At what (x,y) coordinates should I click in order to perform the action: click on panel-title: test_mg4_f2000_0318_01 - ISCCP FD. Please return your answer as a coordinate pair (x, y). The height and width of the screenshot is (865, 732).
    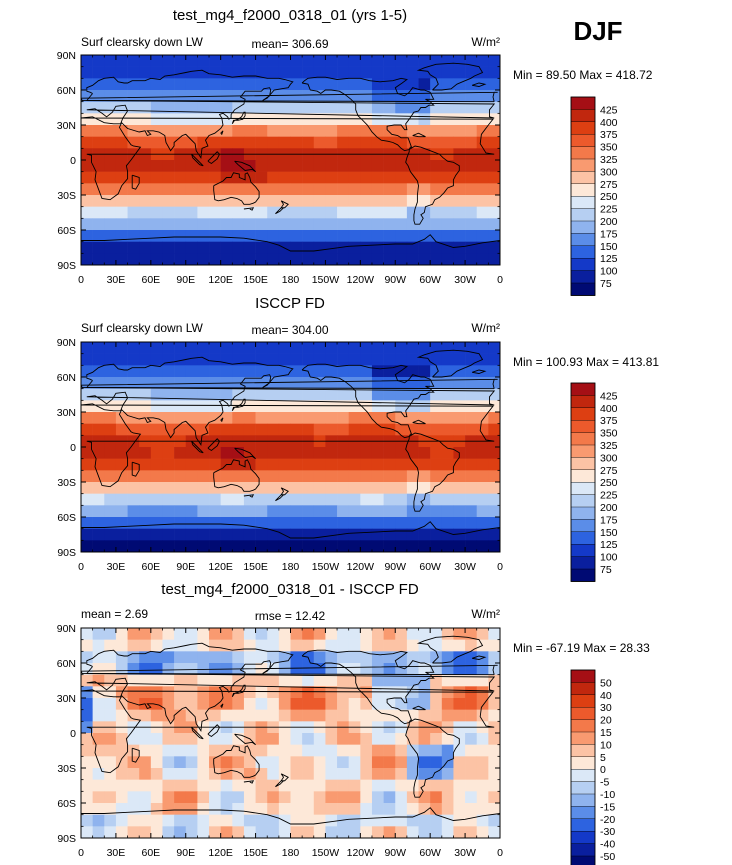
    Looking at the image, I should click on (290, 589).